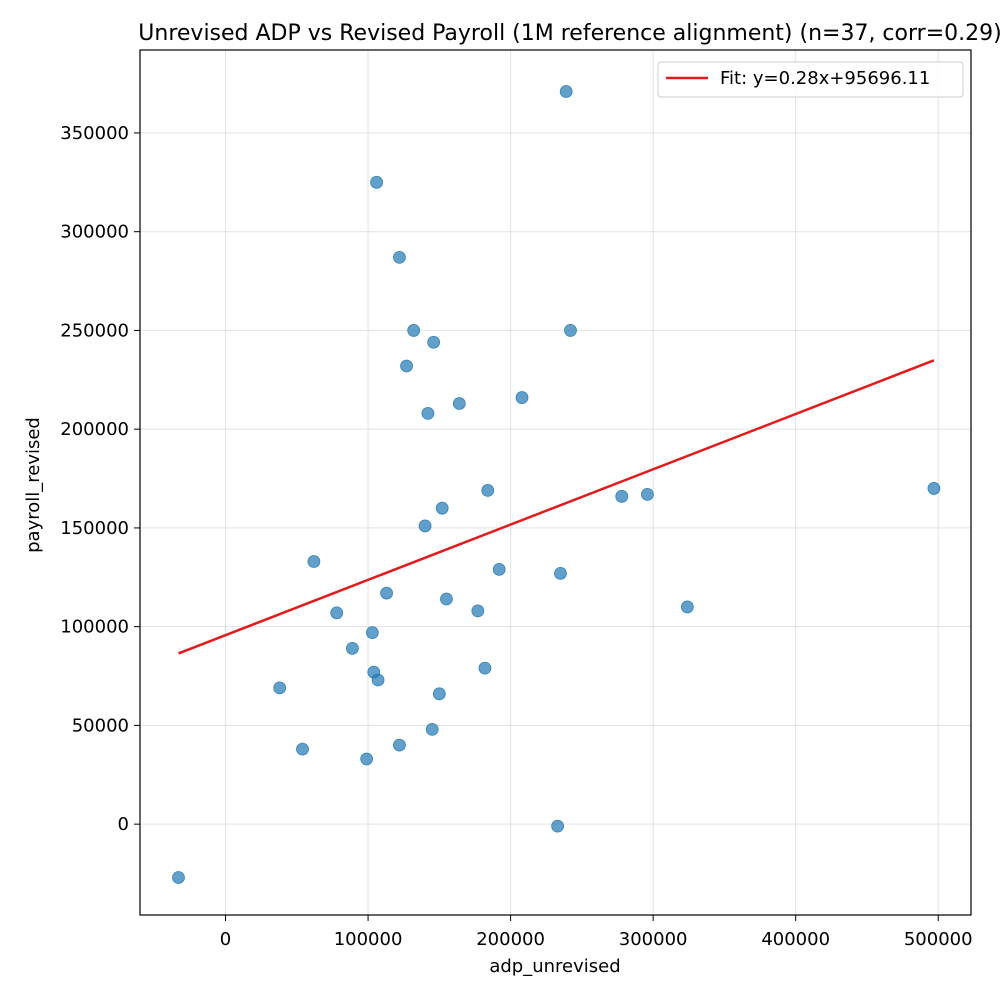 This screenshot has height=1000, width=1000. Describe the element at coordinates (825, 78) in the screenshot. I see `legend-fit-label: Fit: y=0.28x+95696.11` at that location.